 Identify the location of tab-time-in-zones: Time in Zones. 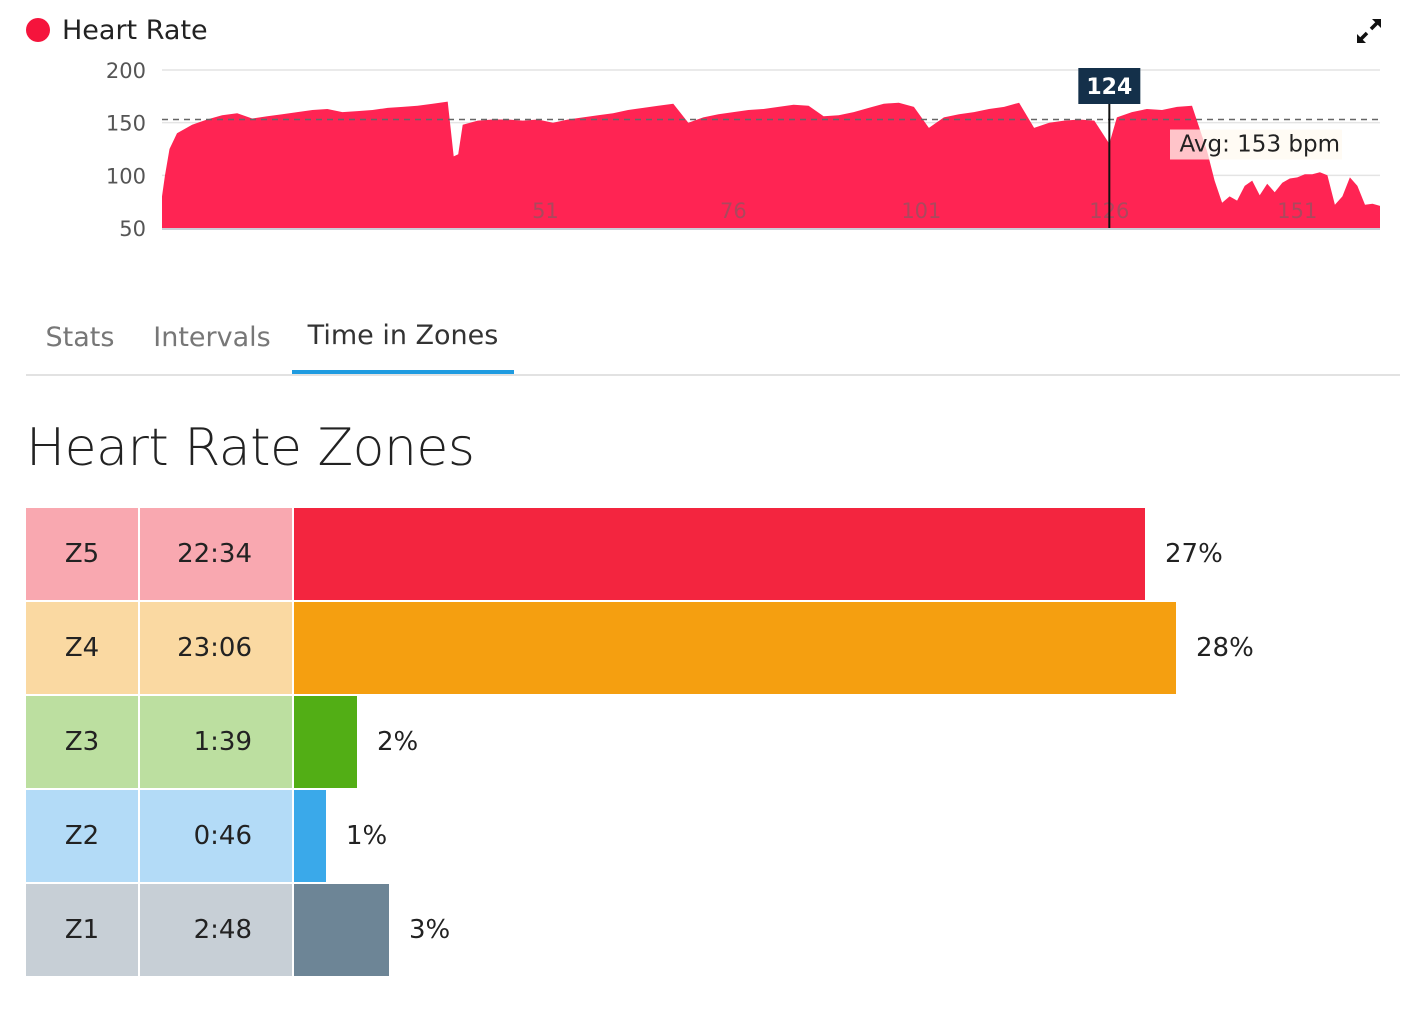
(403, 337).